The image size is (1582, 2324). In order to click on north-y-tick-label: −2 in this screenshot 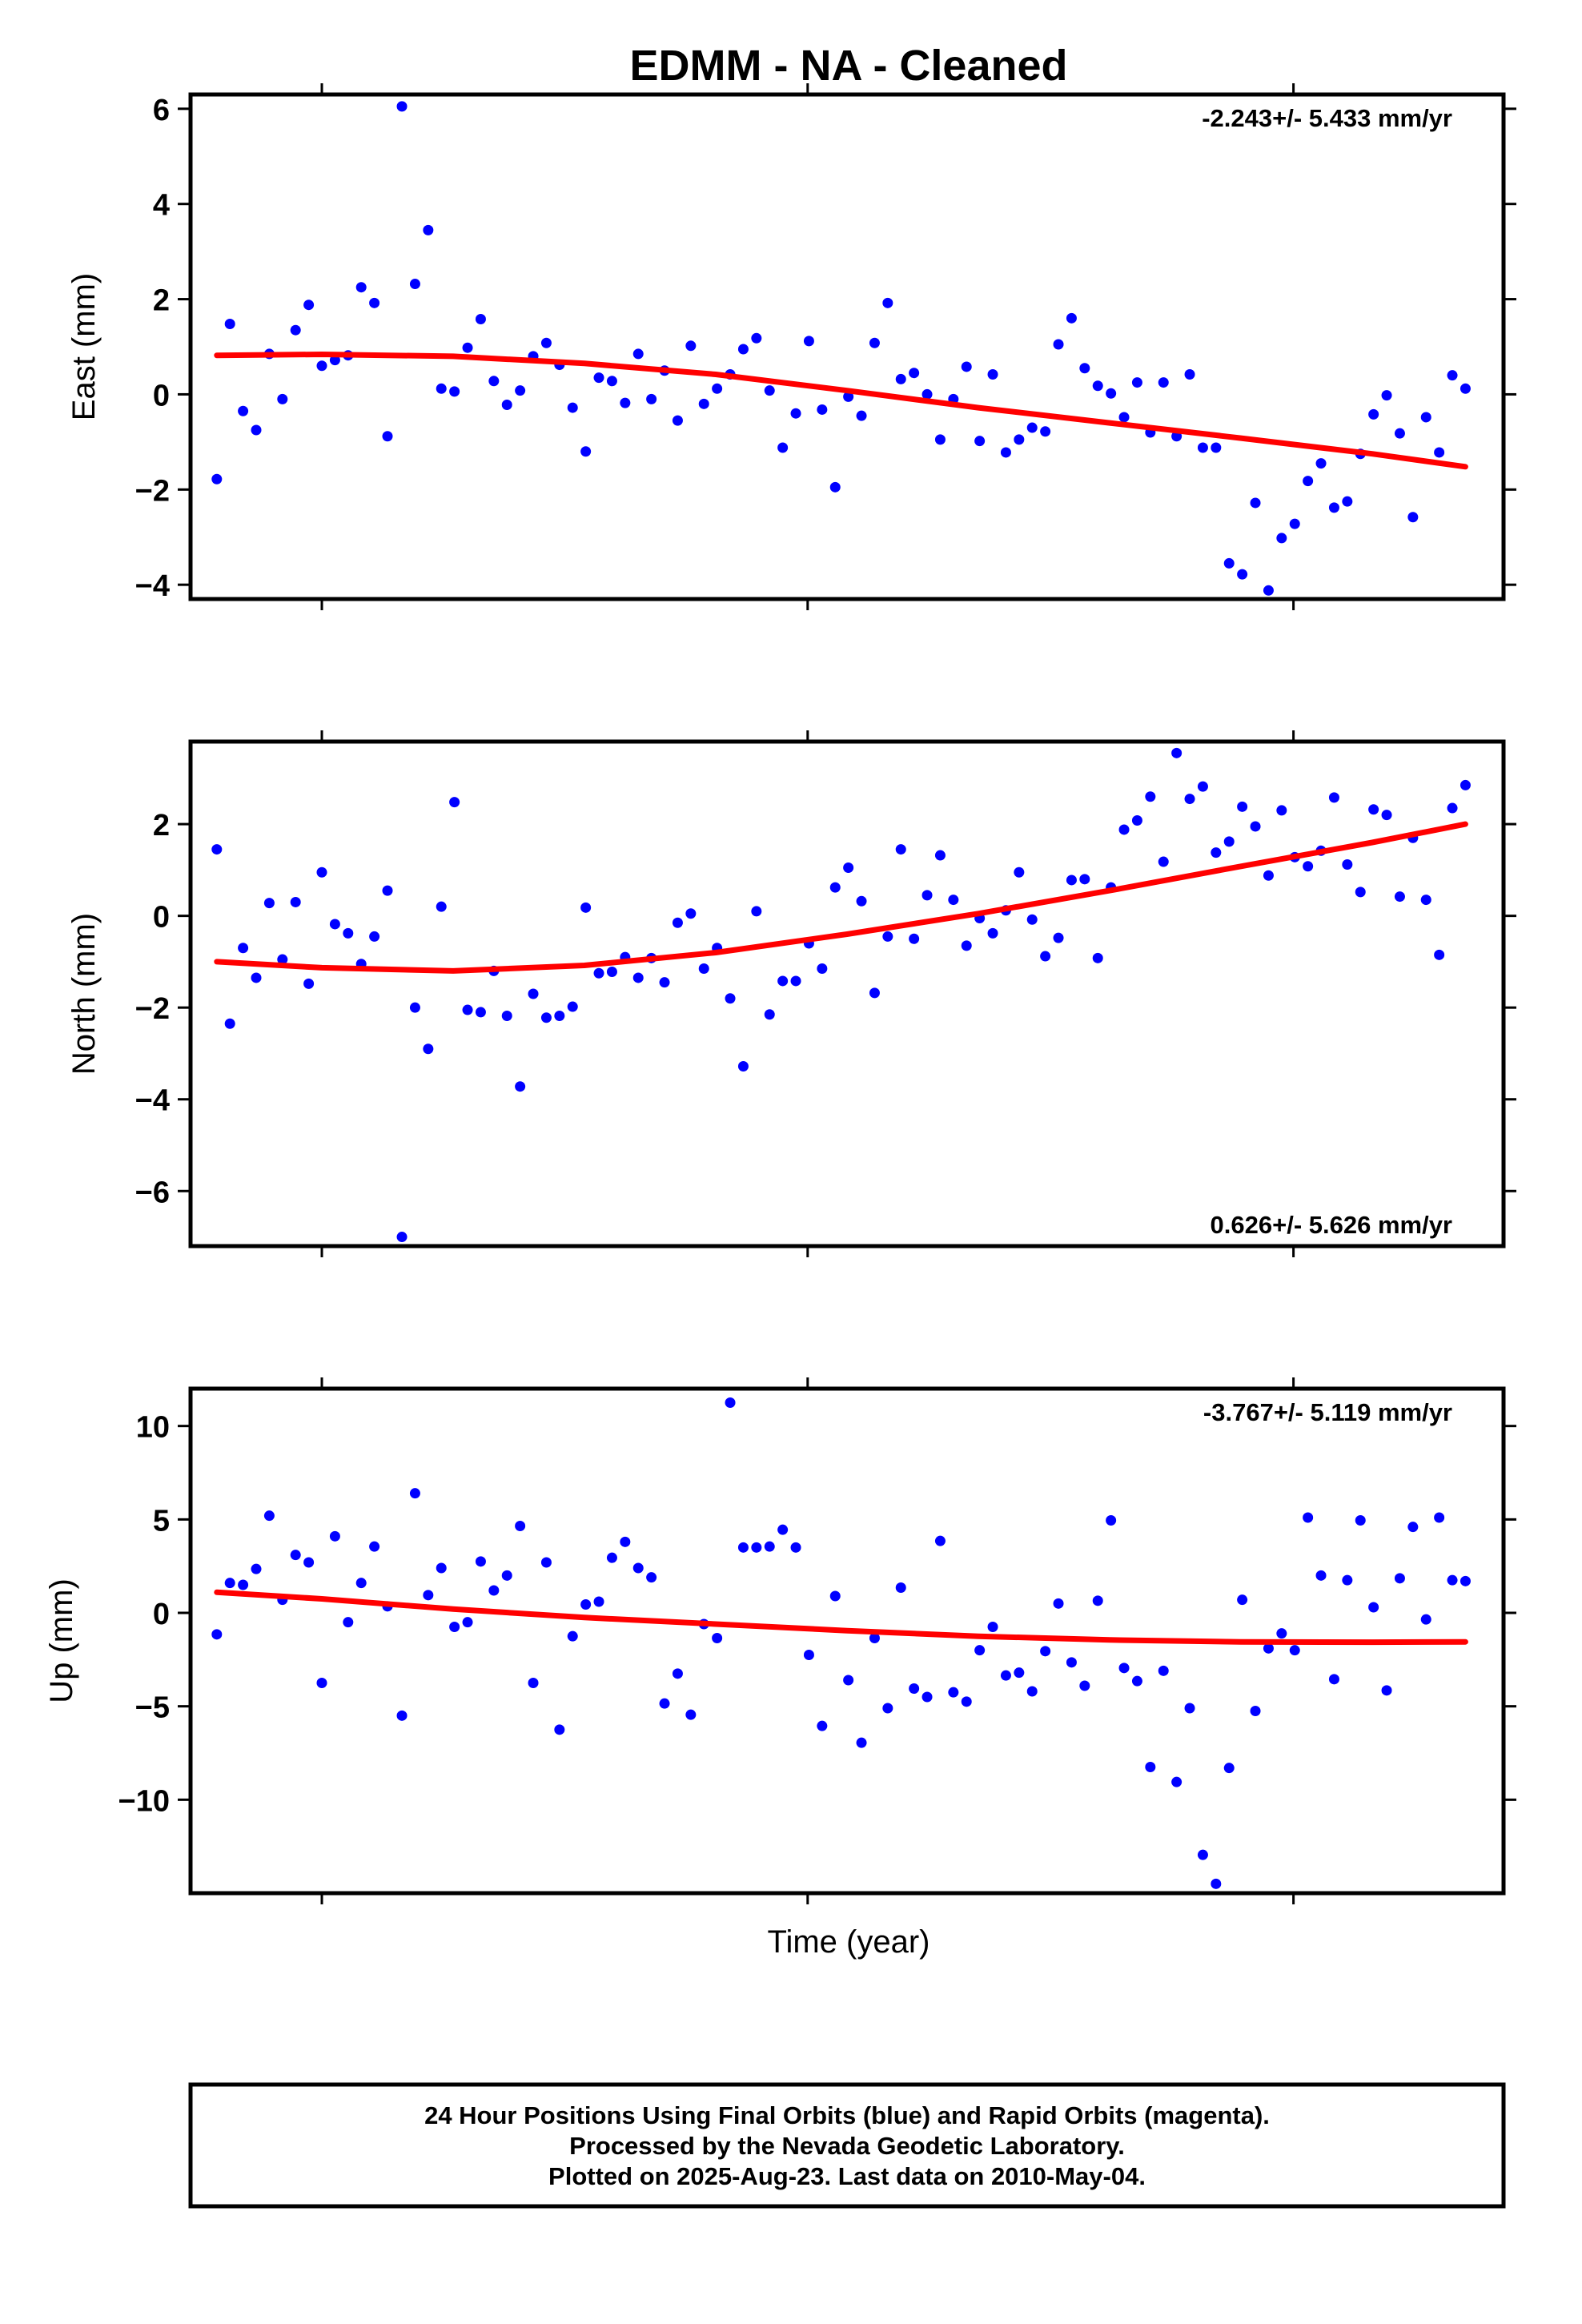, I will do `click(152, 1009)`.